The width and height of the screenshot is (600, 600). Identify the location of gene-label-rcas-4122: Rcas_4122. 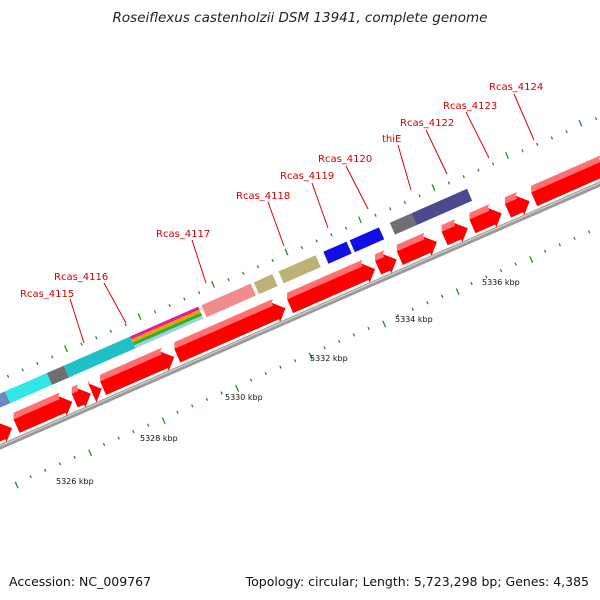
(427, 123).